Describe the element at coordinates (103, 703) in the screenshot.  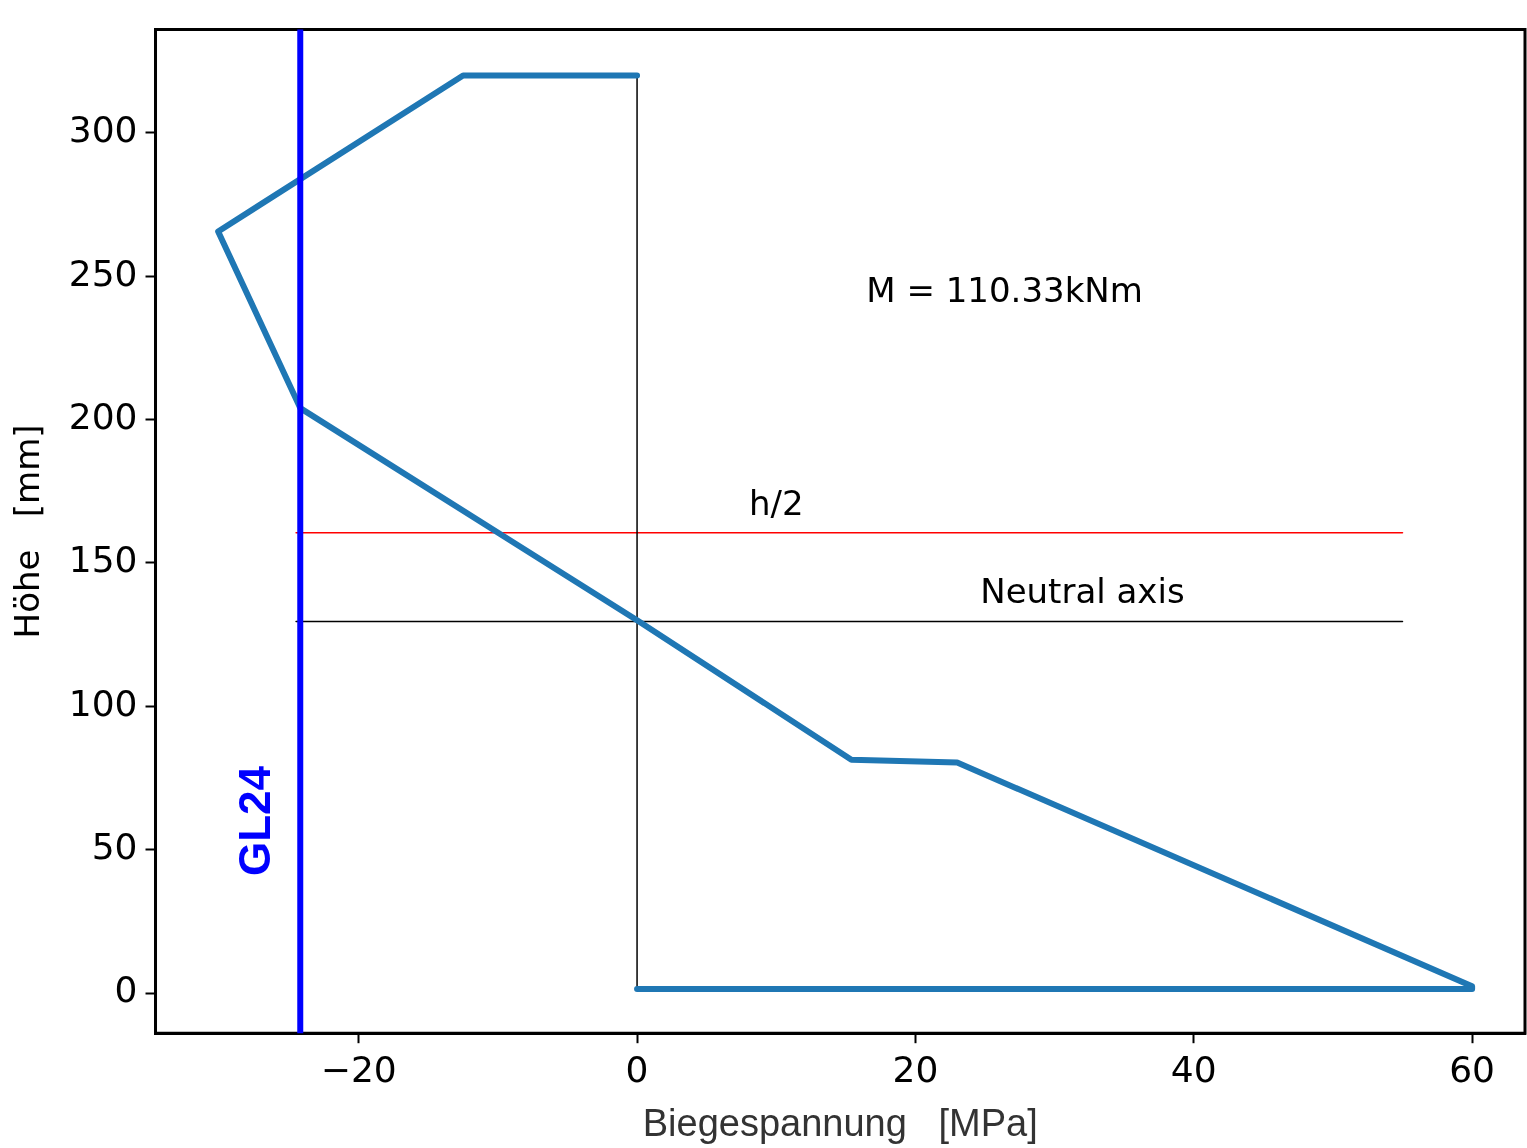
I see `y-tick-label: 100` at that location.